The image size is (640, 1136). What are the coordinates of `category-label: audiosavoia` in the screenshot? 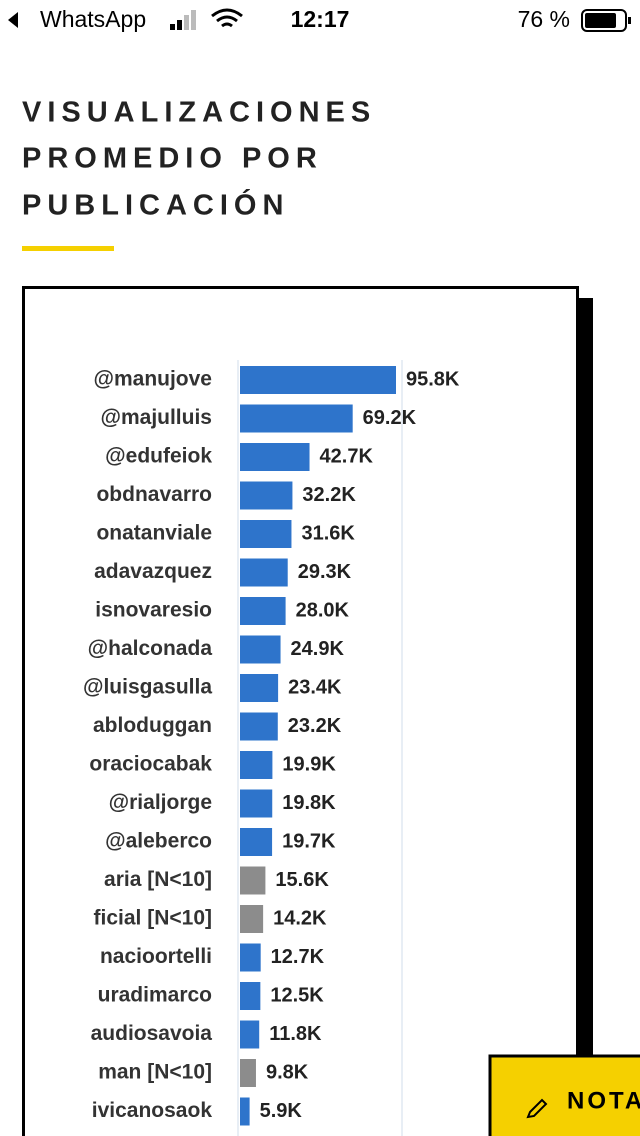 It's located at (152, 1033).